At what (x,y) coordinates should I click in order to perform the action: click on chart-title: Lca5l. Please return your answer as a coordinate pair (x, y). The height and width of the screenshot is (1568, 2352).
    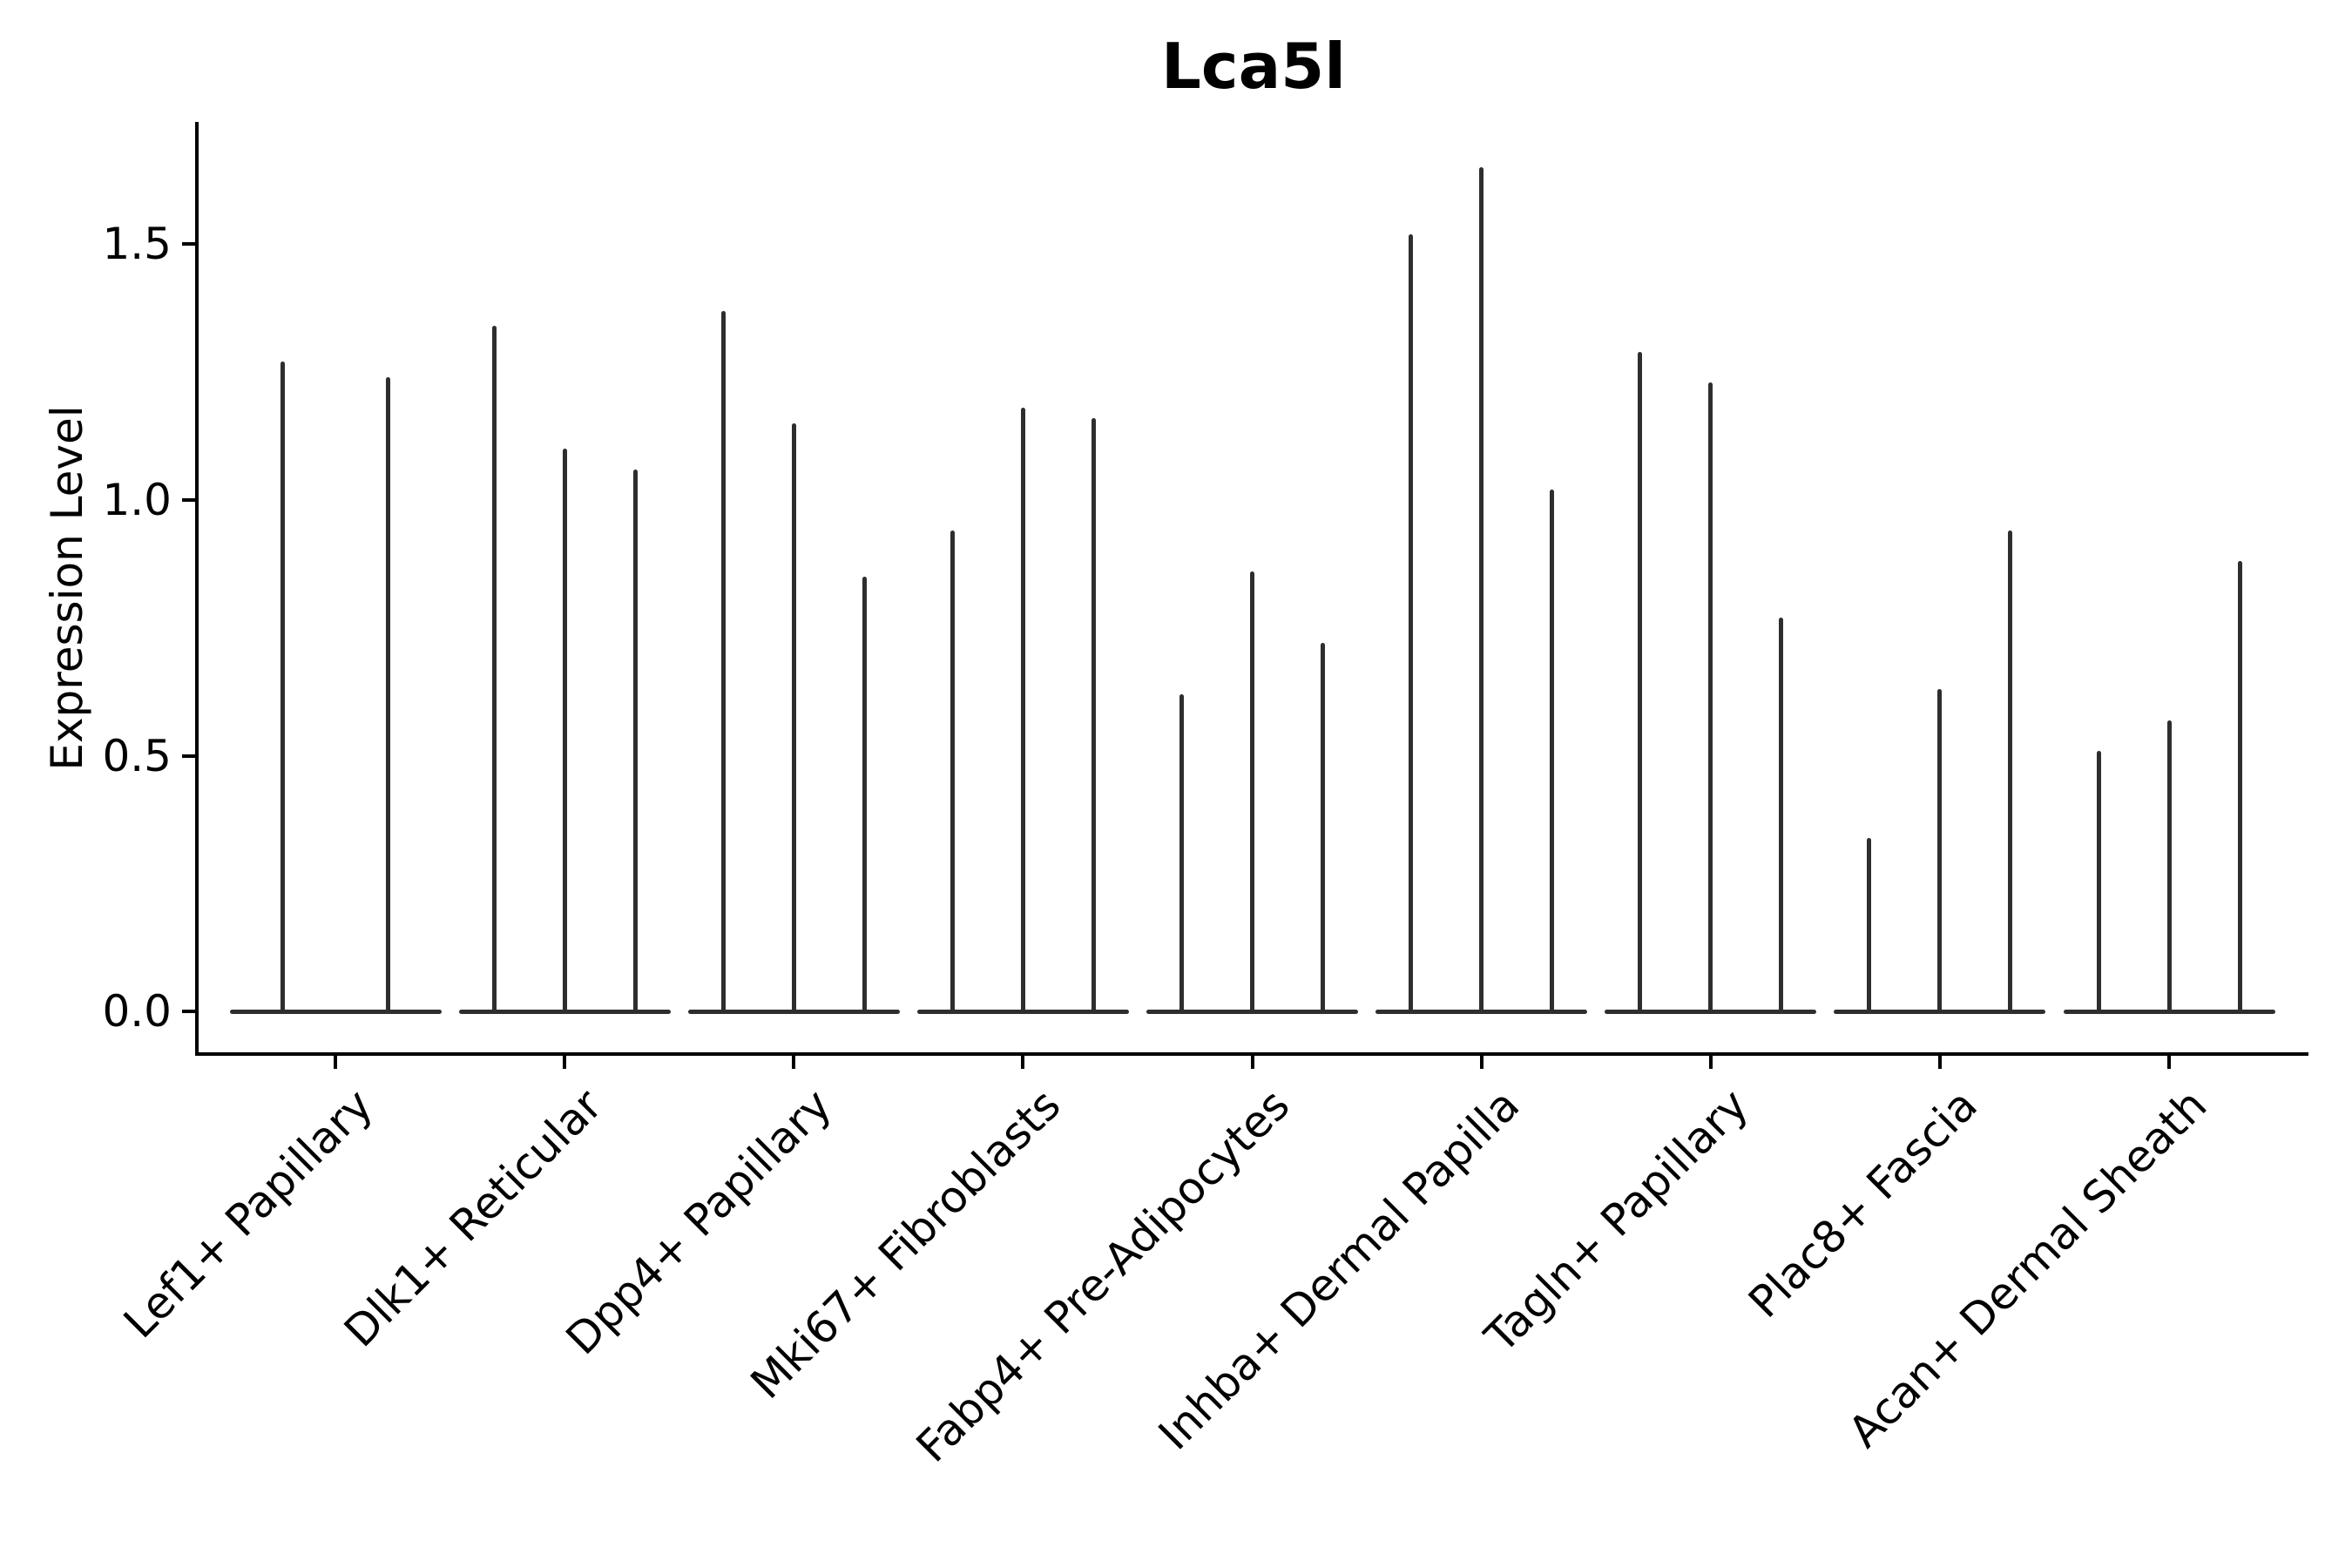
    Looking at the image, I should click on (1253, 66).